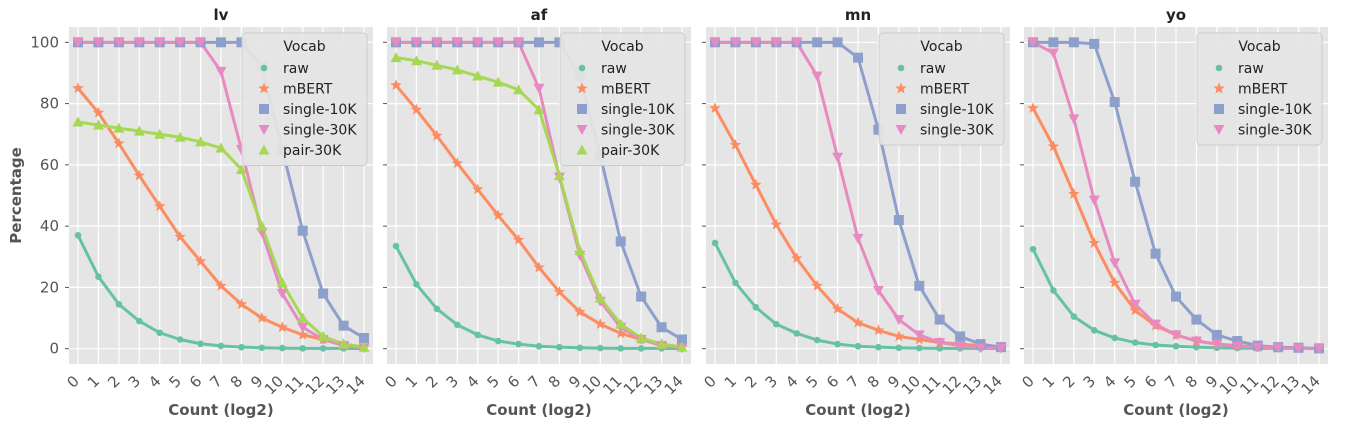  Describe the element at coordinates (957, 131) in the screenshot. I see `legend-label: single-30K` at that location.